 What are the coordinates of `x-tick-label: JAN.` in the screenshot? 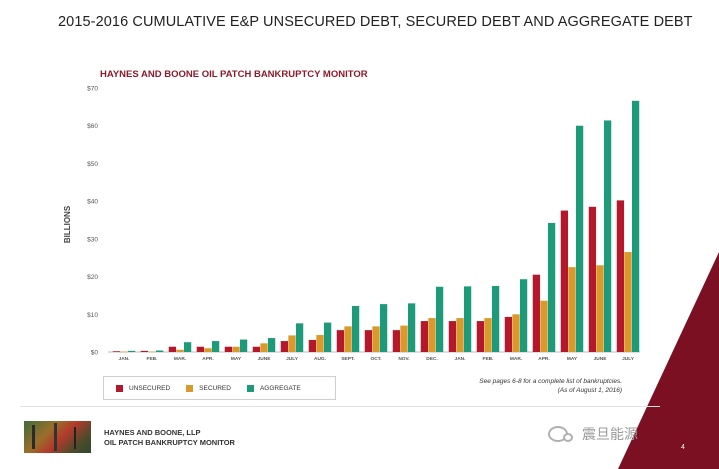 It's located at (124, 359).